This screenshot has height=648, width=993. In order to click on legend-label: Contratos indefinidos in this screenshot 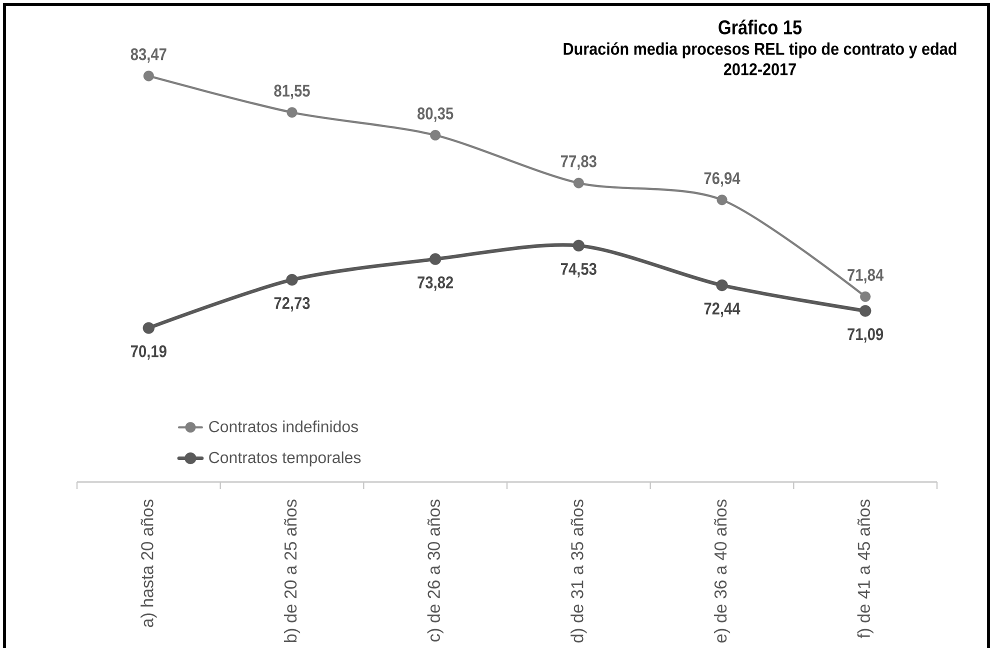, I will do `click(283, 426)`.